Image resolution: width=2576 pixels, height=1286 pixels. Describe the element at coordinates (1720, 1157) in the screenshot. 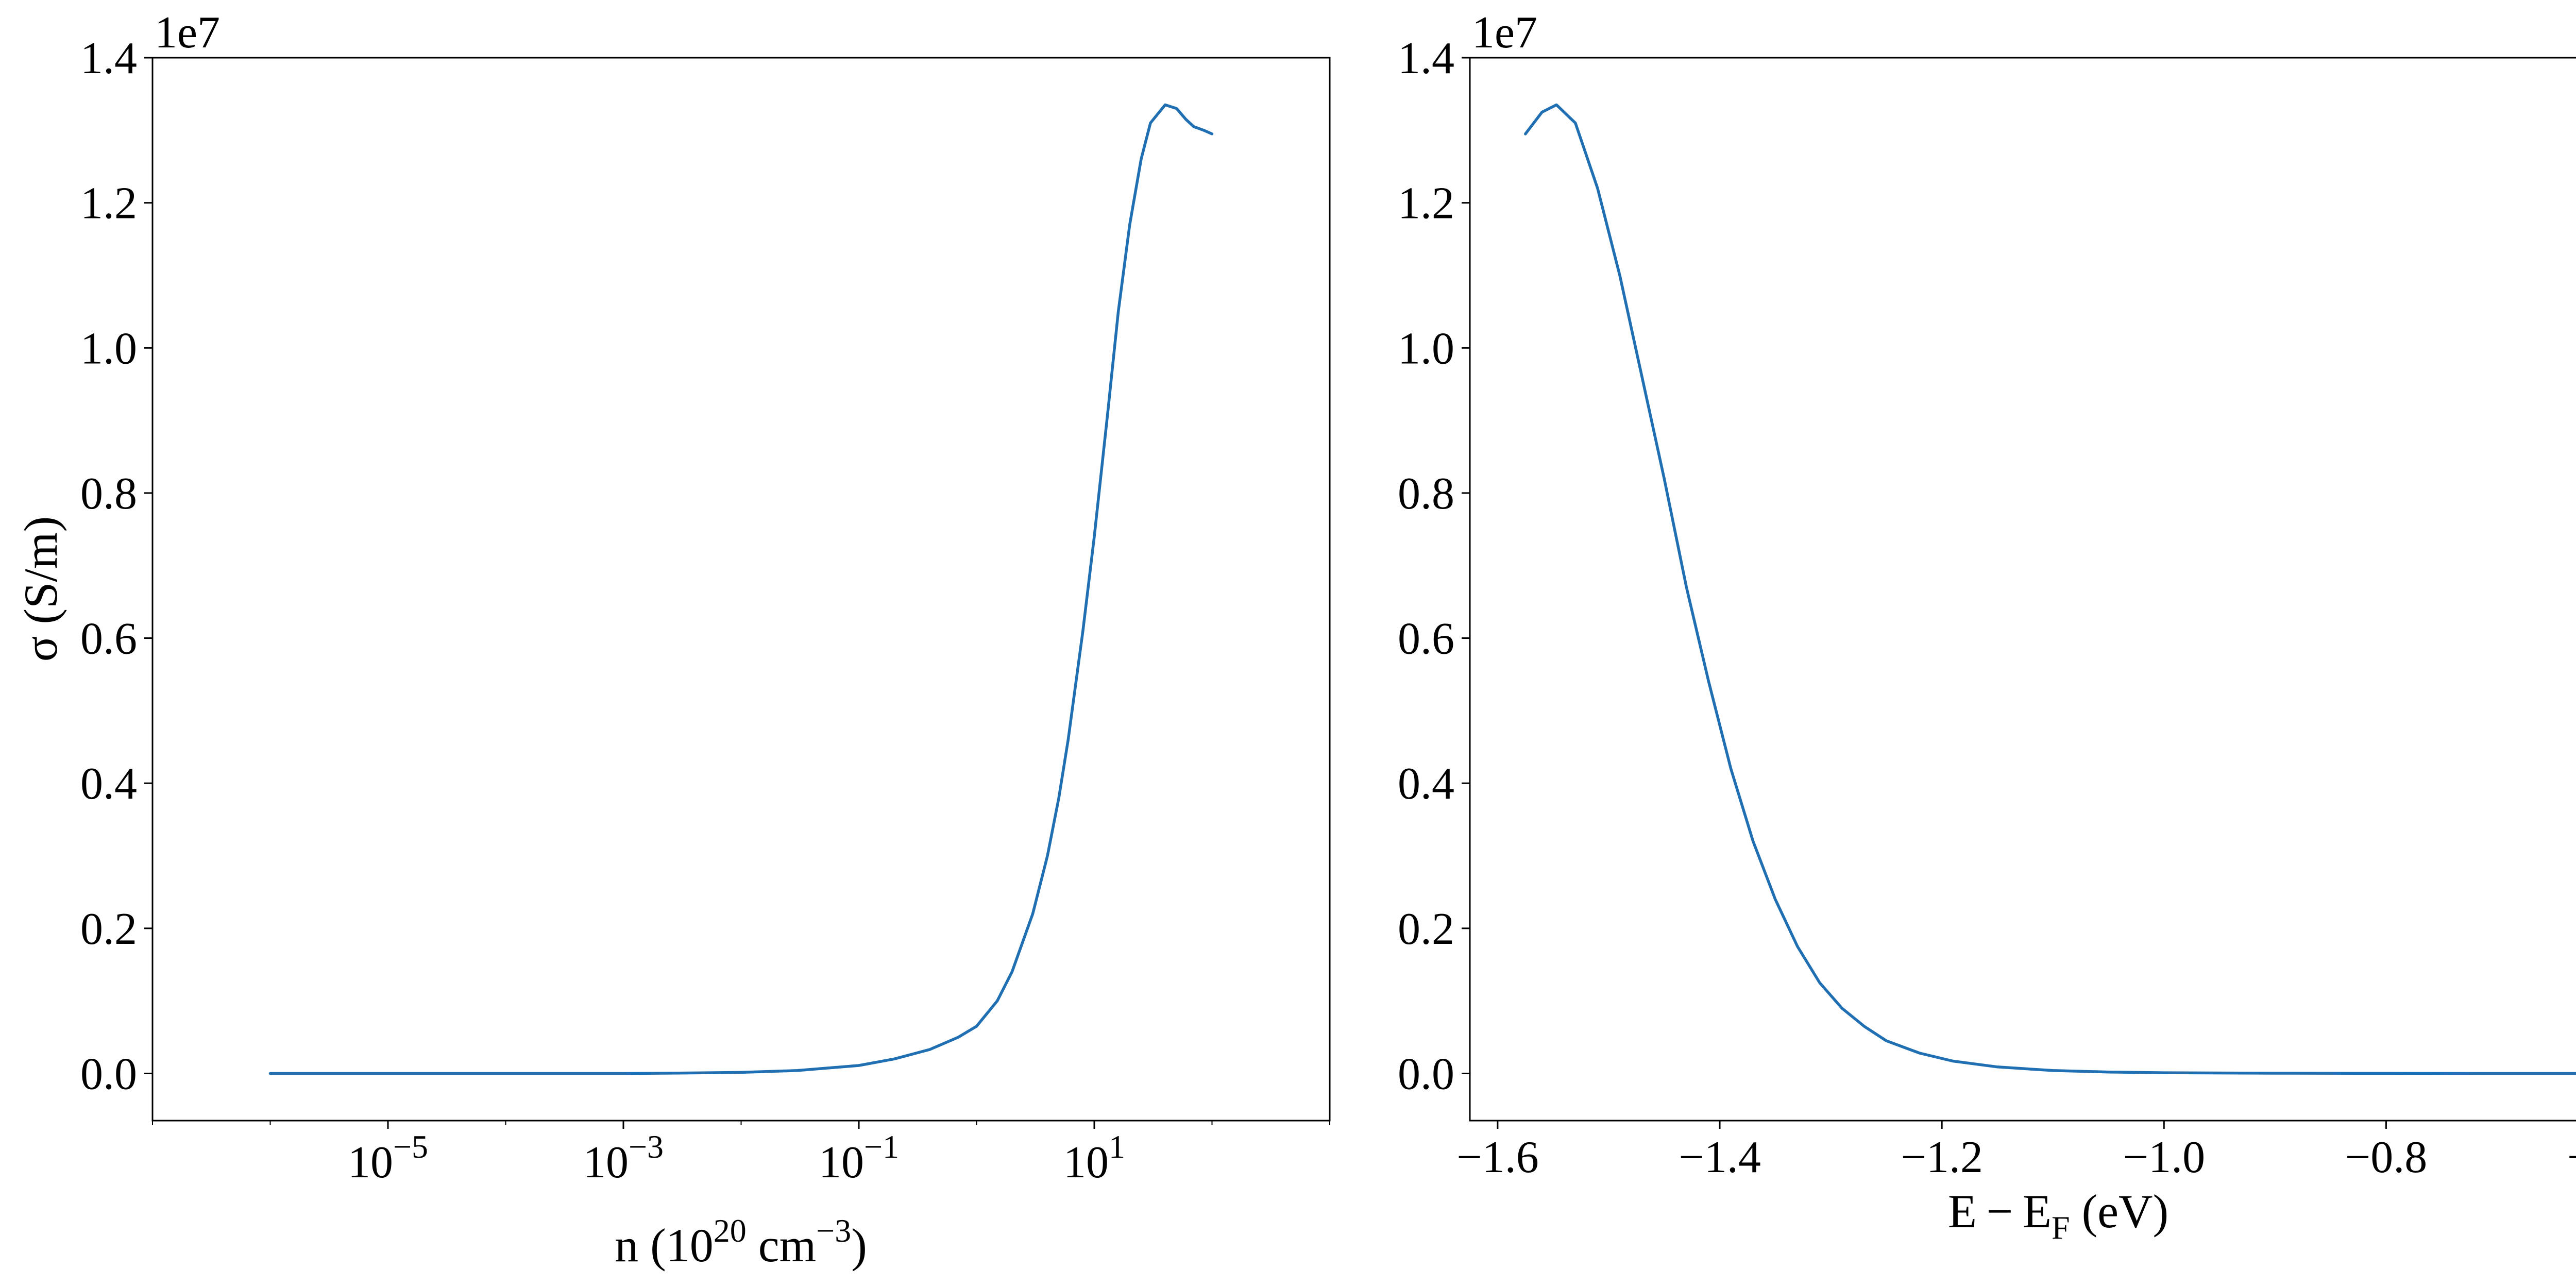

I see `right-x-tick-label: −1.4` at that location.